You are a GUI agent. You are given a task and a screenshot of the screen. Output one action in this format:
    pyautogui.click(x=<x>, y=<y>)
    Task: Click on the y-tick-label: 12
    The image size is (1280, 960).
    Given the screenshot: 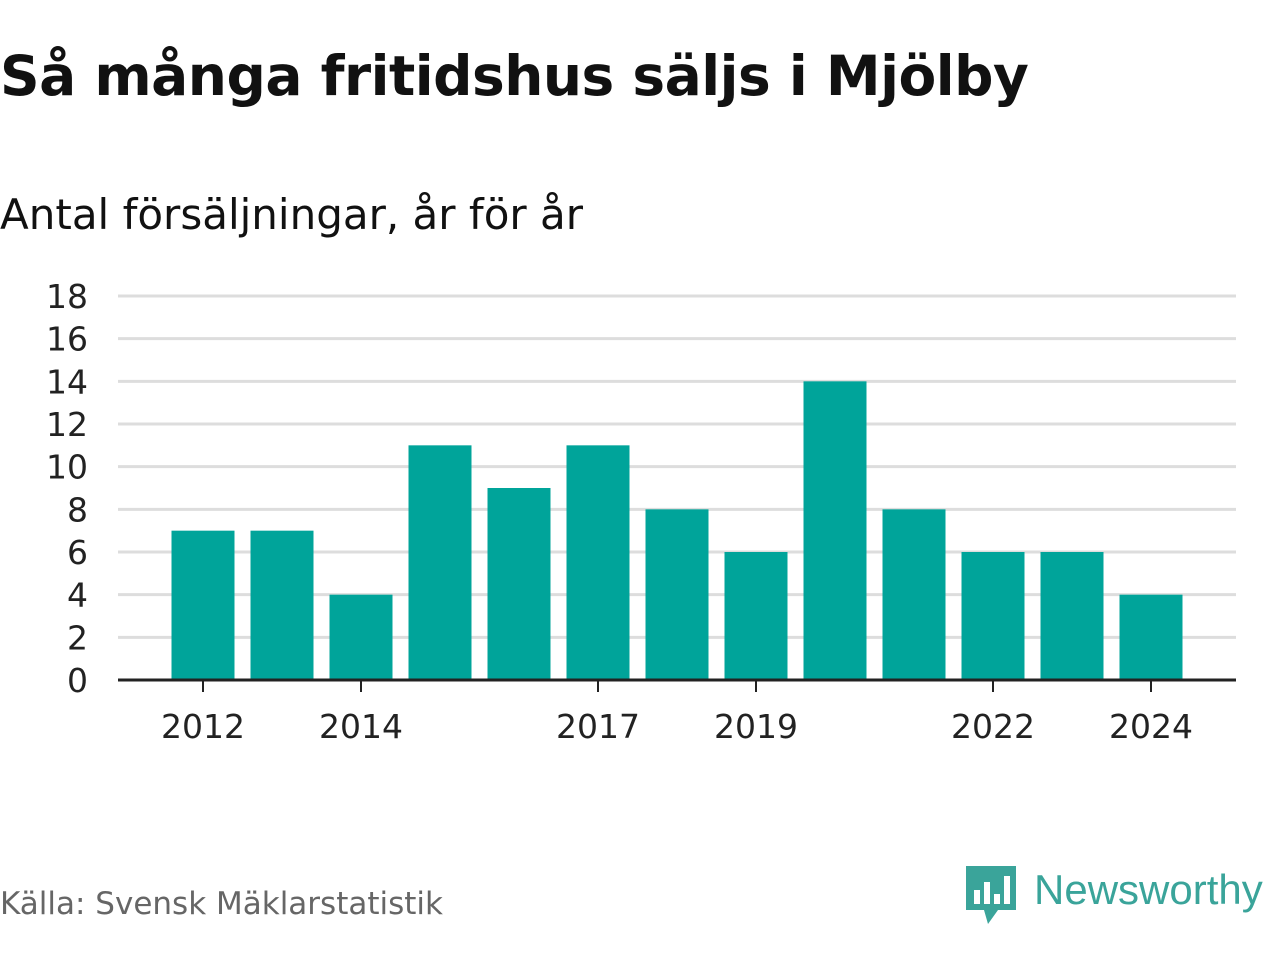 What is the action you would take?
    pyautogui.click(x=67, y=424)
    